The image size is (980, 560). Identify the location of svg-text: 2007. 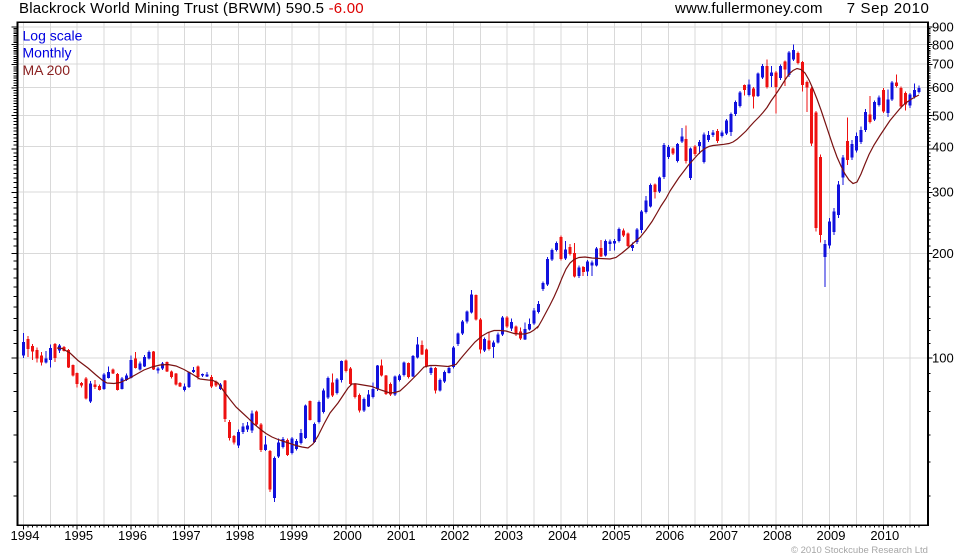
(723, 535).